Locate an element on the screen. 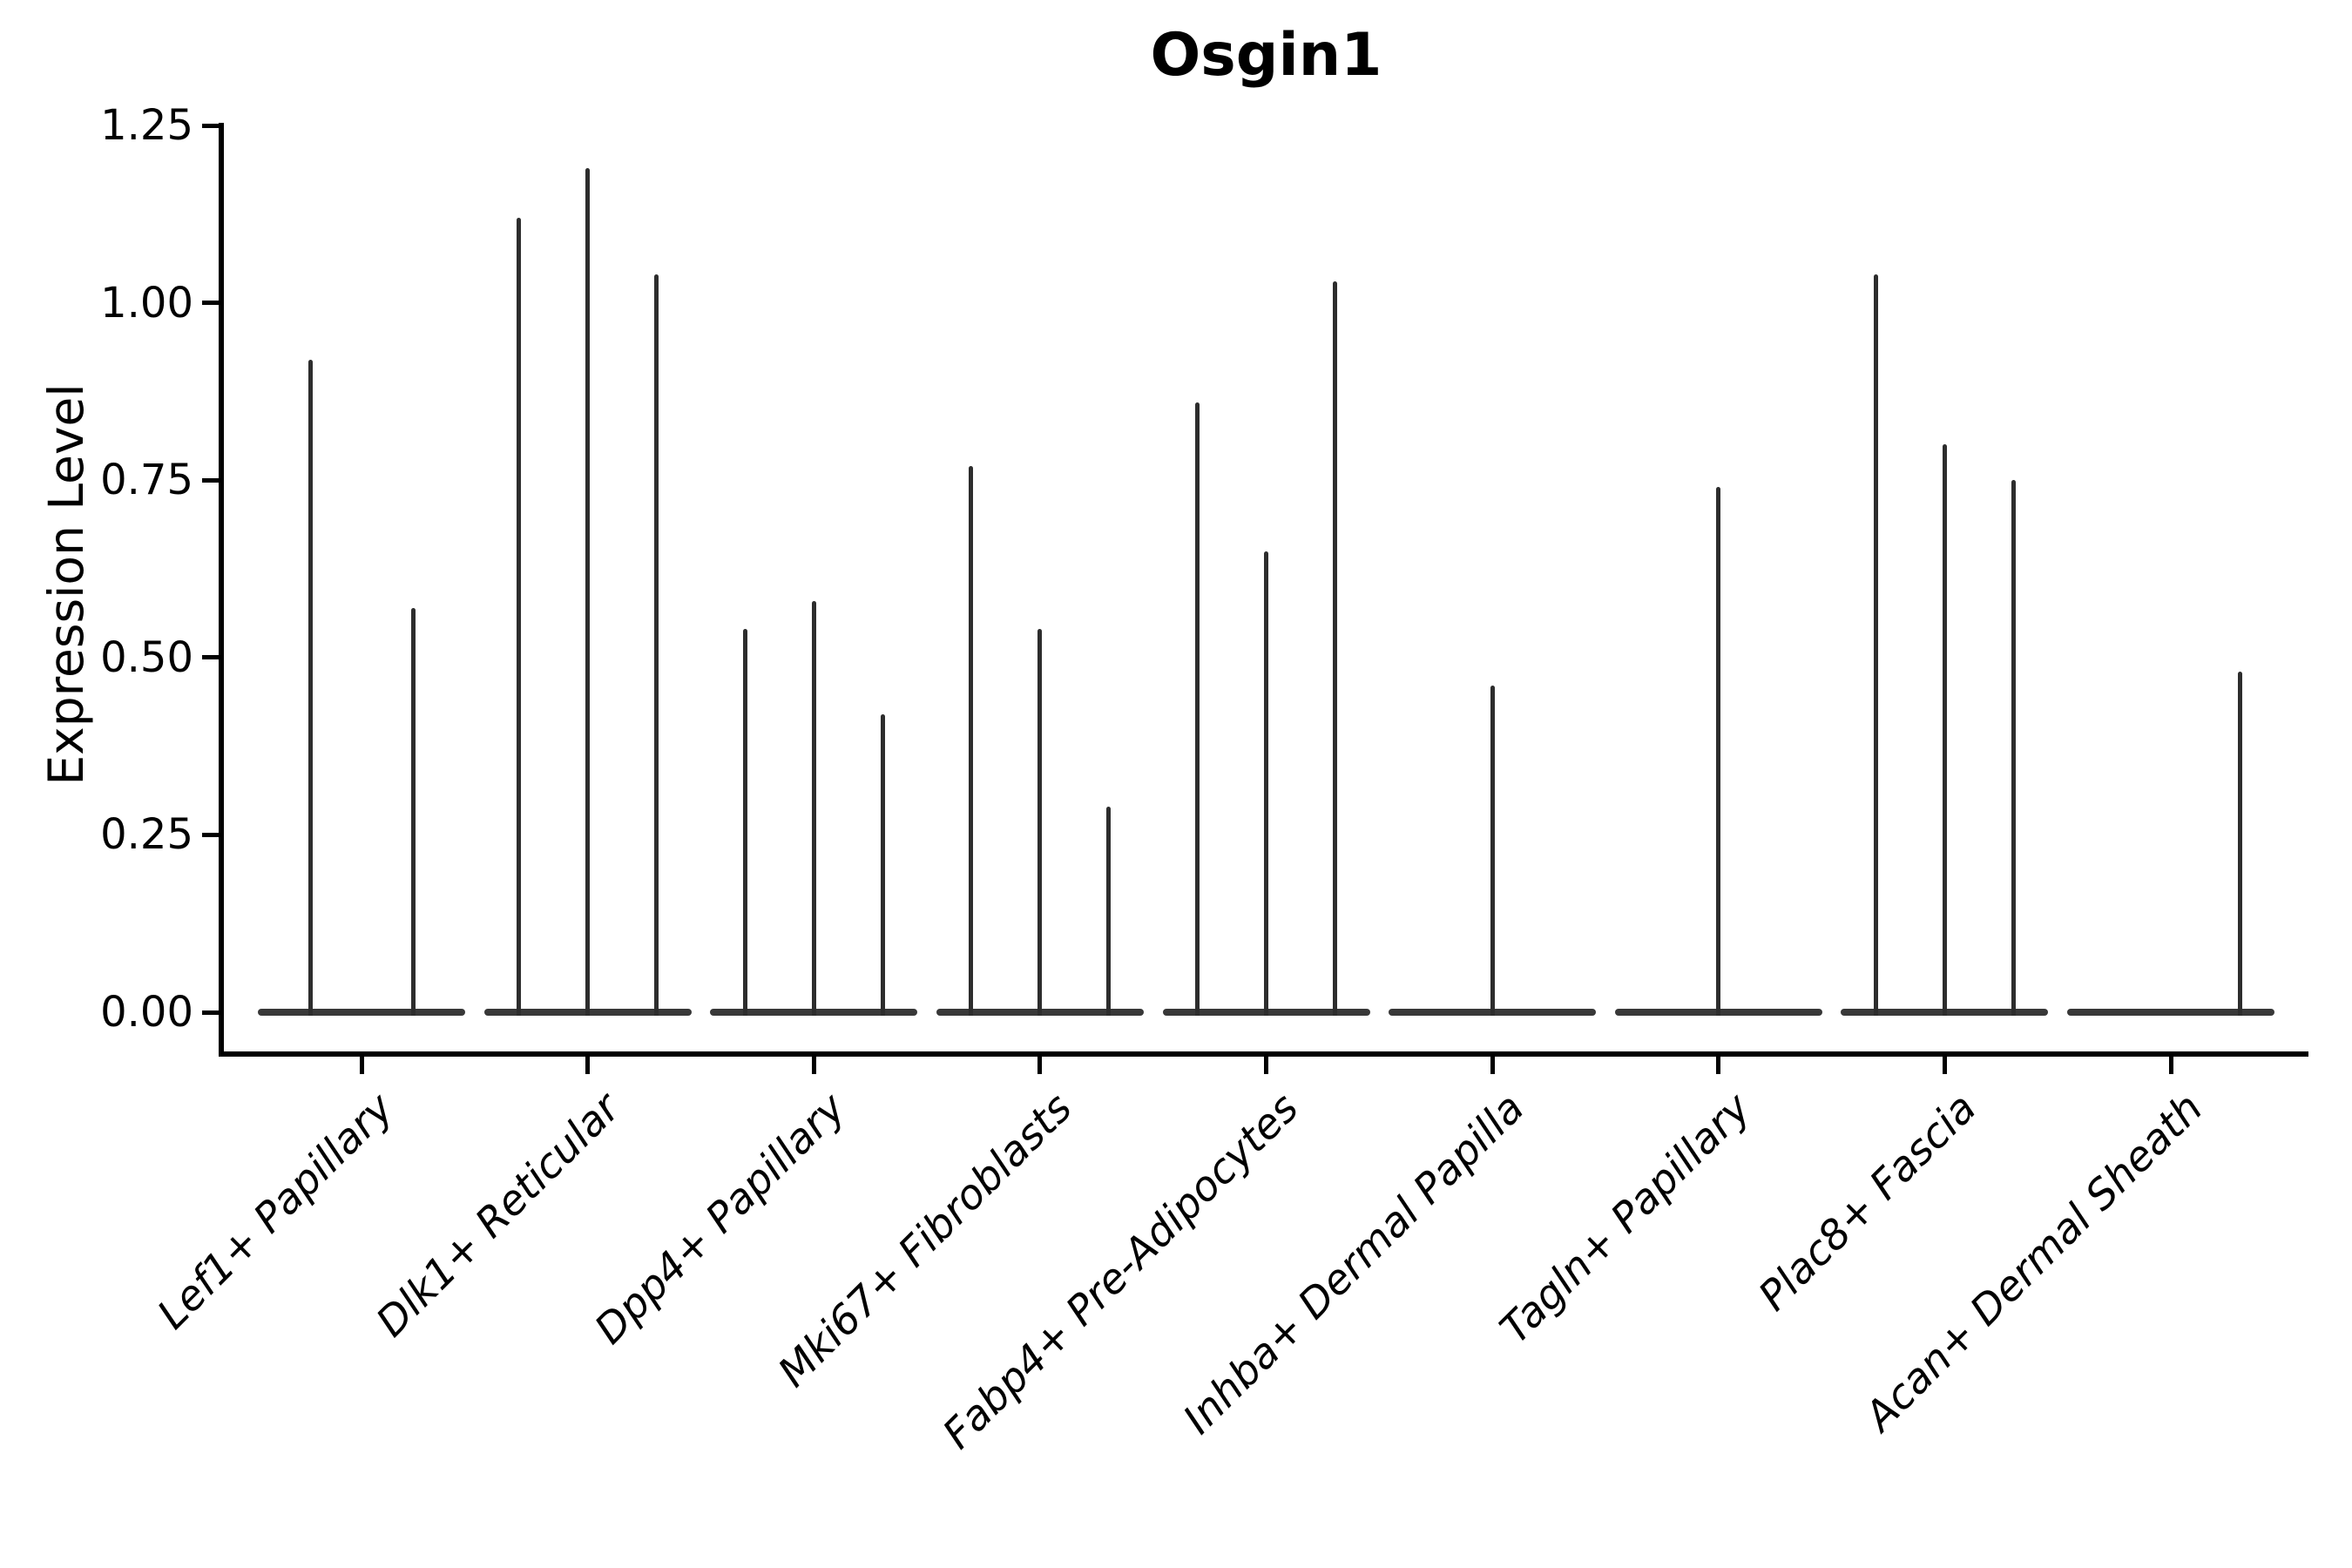 This screenshot has height=1568, width=2352. y-tick-label: 0.75 is located at coordinates (146, 480).